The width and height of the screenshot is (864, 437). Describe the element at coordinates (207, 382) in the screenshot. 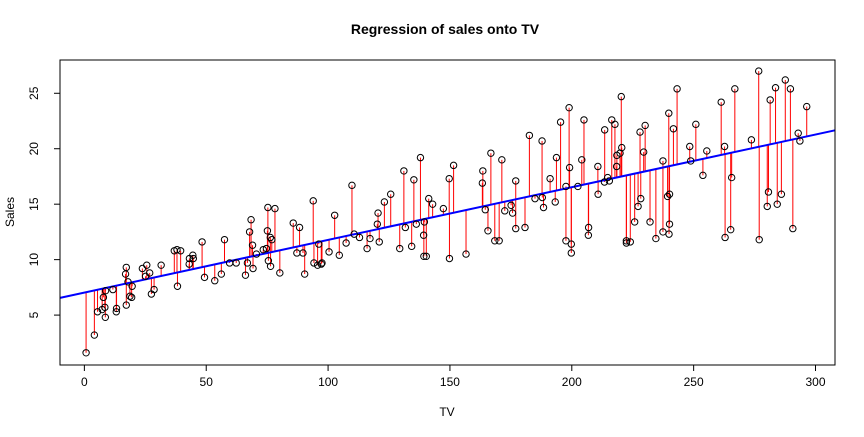

I see `x-tick-label: 50` at that location.